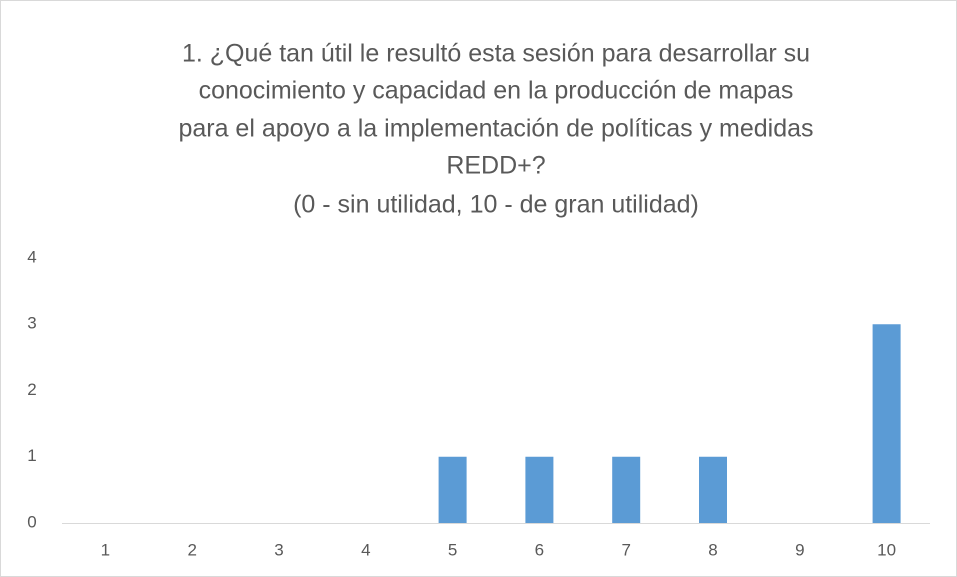 The image size is (957, 577). What do you see at coordinates (31, 521) in the screenshot?
I see `y-tick-label: 0` at bounding box center [31, 521].